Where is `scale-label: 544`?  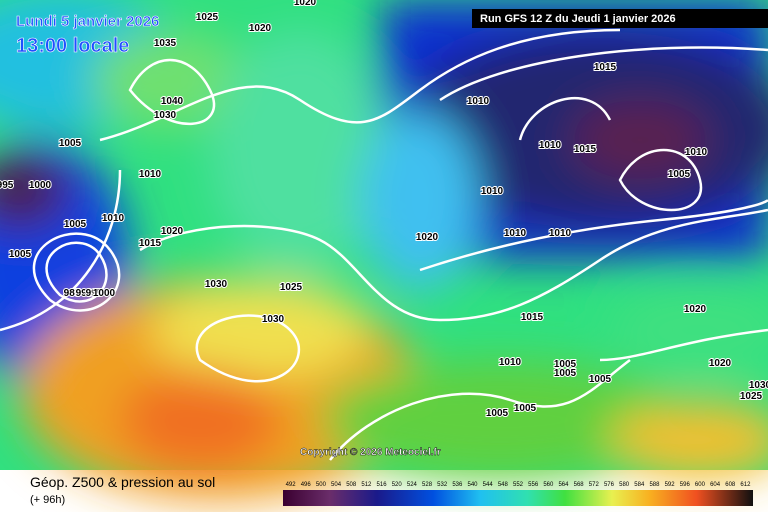
scale-label: 544 is located at coordinates (488, 485).